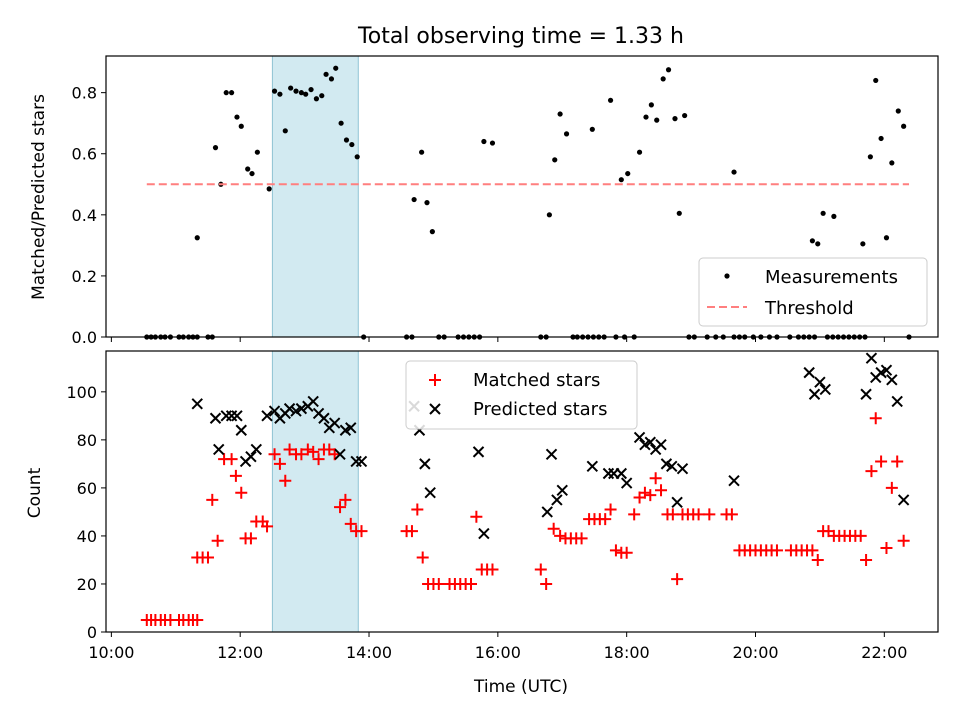  What do you see at coordinates (315, 491) in the screenshot?
I see `count-shaded-interval` at bounding box center [315, 491].